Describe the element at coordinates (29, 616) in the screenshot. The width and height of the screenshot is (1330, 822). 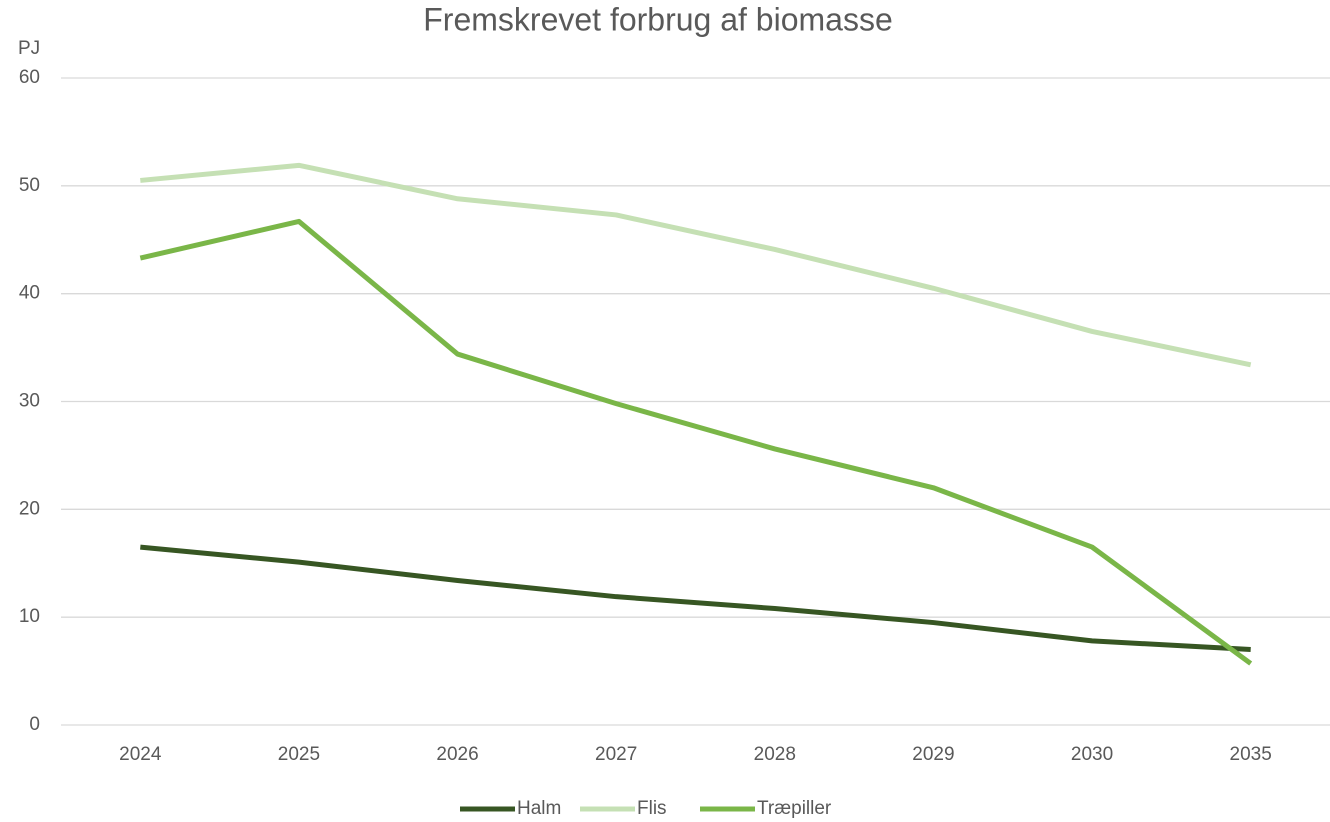
I see `y-tick-label: 10` at that location.